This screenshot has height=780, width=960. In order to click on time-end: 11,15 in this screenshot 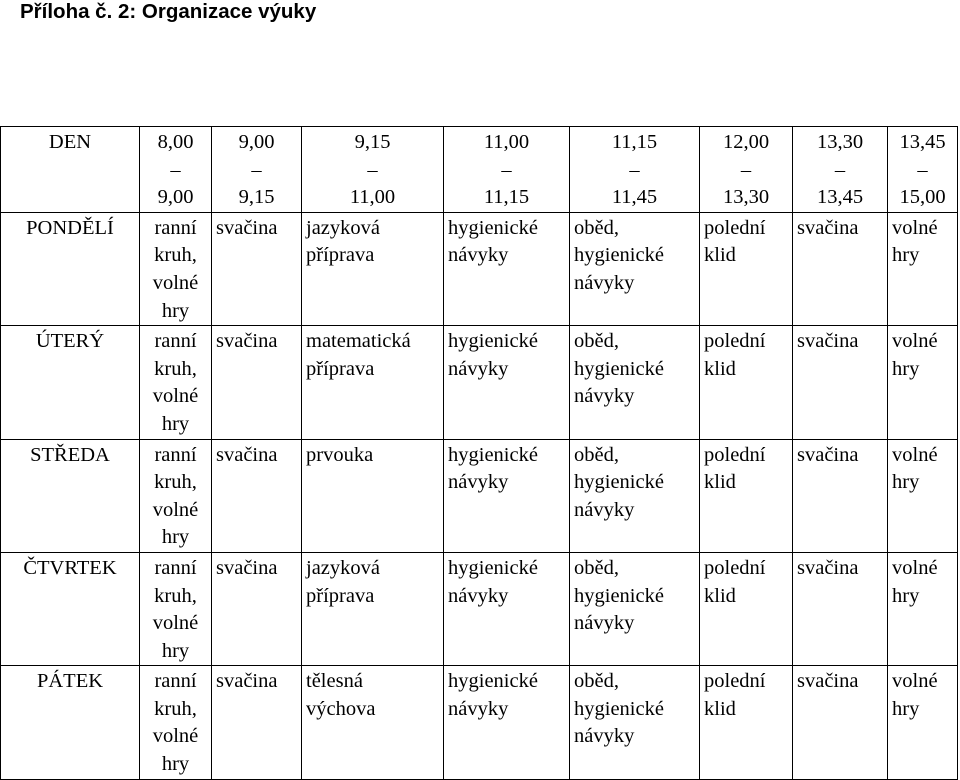, I will do `click(506, 197)`.